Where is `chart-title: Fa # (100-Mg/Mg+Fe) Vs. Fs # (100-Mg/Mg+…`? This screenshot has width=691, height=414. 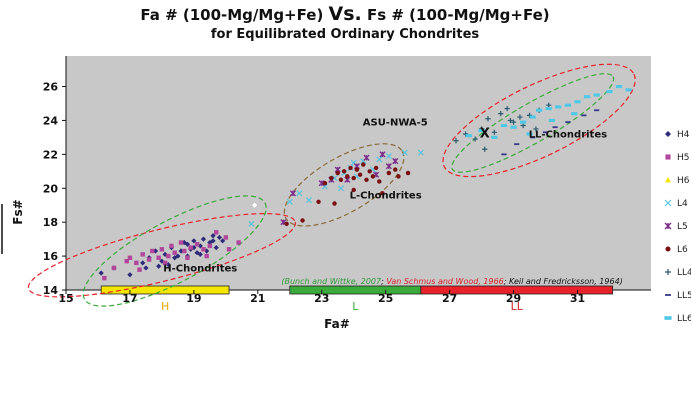 chart-title: Fa # (100-Mg/Mg+Fe) Vs. Fs # (100-Mg/Mg+… is located at coordinates (344, 14).